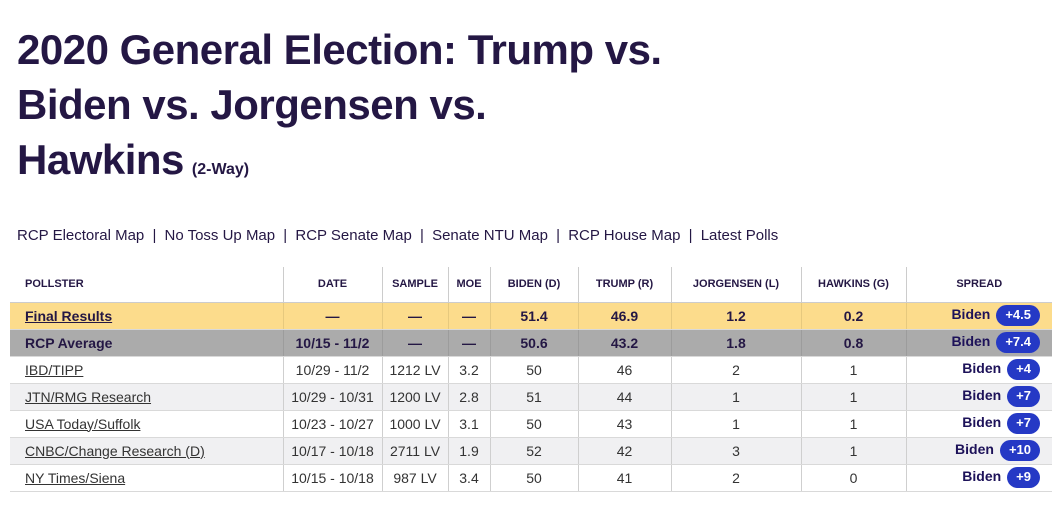 The width and height of the screenshot is (1062, 512). Describe the element at coordinates (624, 397) in the screenshot. I see `trump-cell: 44` at that location.